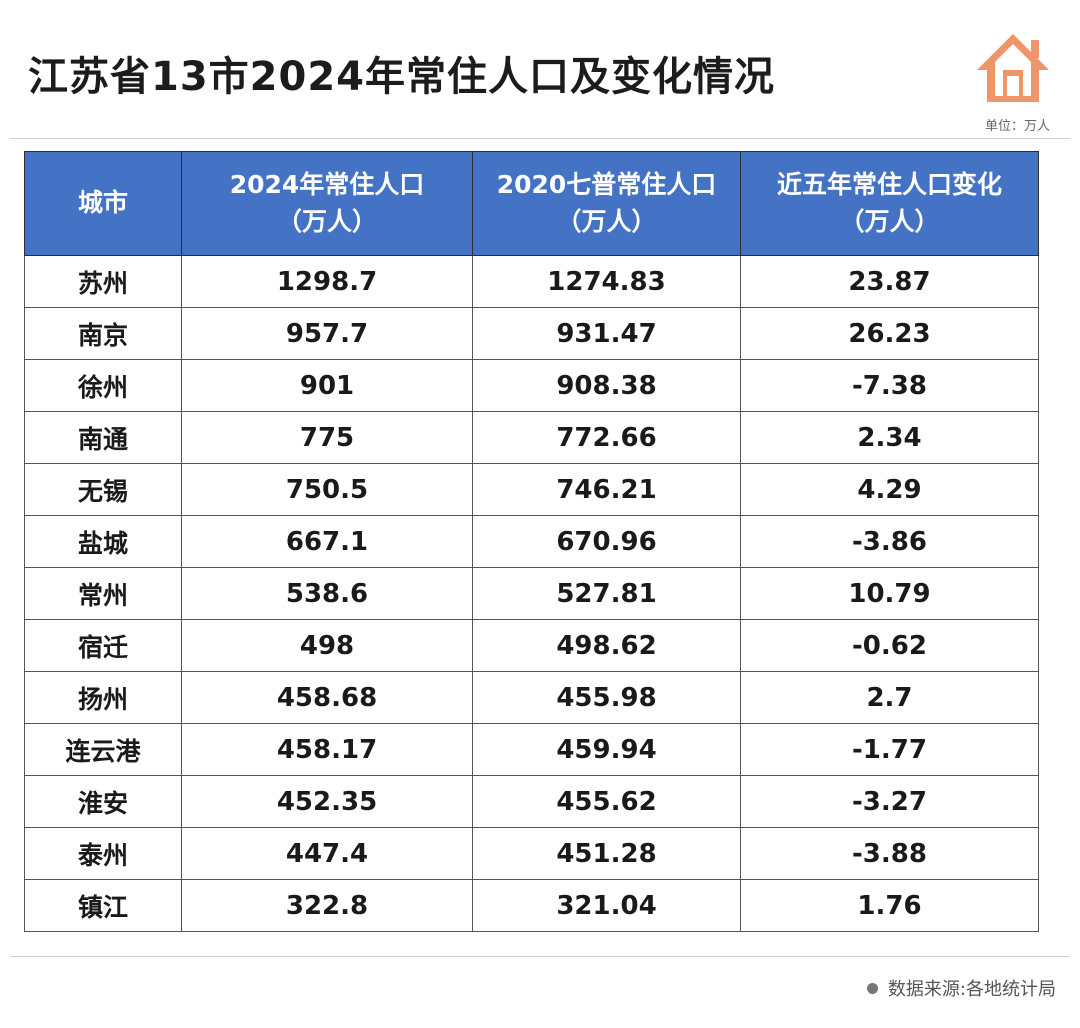 The width and height of the screenshot is (1080, 1028). I want to click on pop-2020-cell: 931.47, so click(606, 333).